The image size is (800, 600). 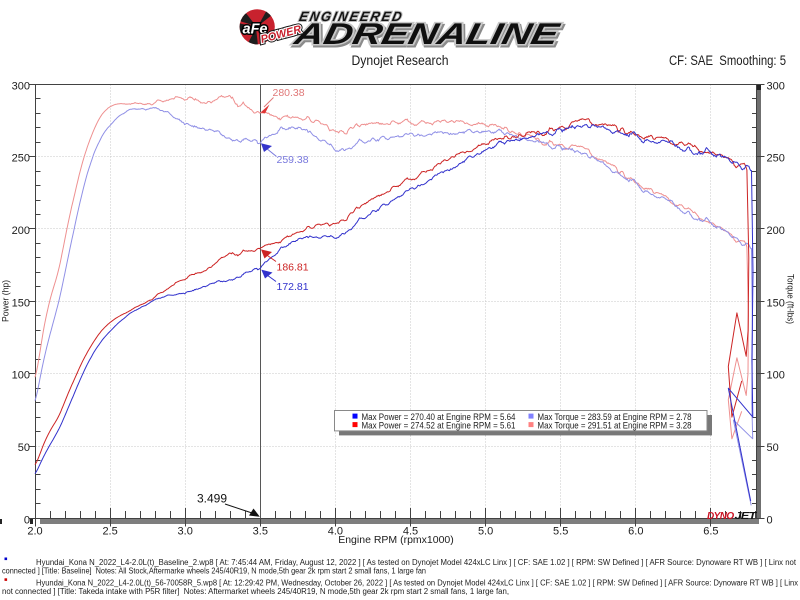 I want to click on svg-text: 4.0, so click(x=335, y=532).